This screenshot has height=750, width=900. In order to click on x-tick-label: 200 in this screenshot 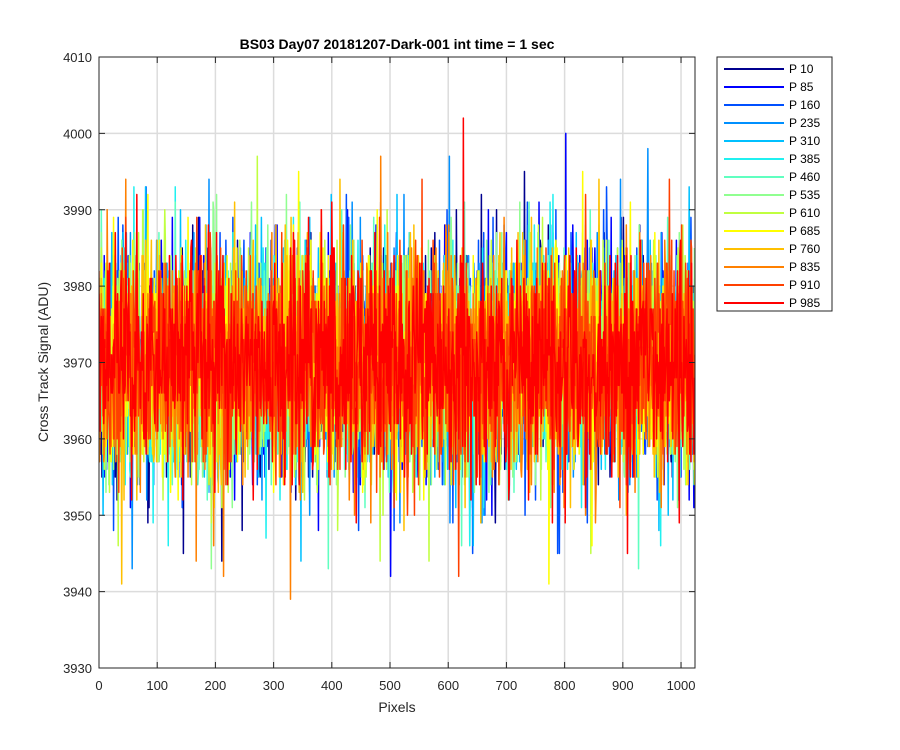, I will do `click(216, 685)`.